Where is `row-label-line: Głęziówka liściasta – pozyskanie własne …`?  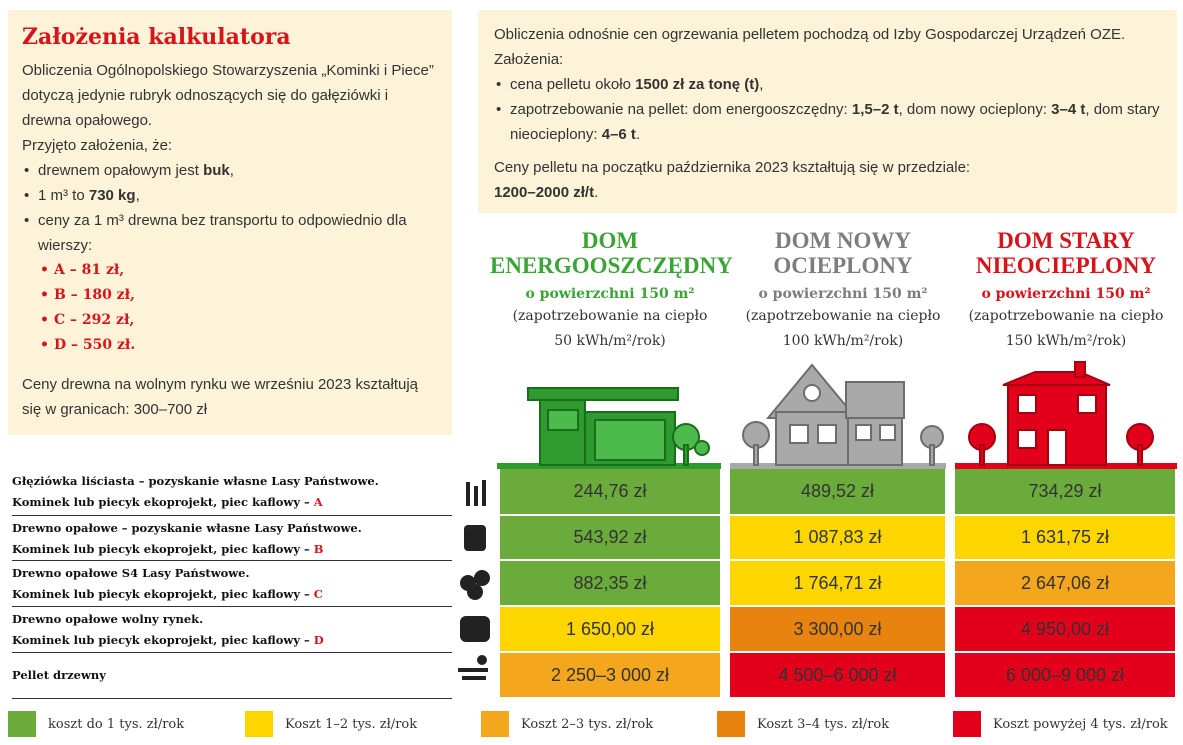
row-label-line: Głęziówka liściasta – pozyskanie własne … is located at coordinates (195, 481).